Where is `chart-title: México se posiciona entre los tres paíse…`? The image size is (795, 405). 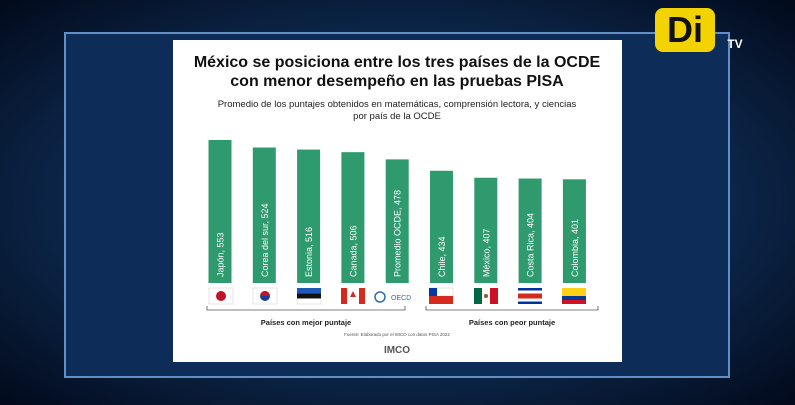 chart-title: México se posiciona entre los tres paíse… is located at coordinates (397, 62).